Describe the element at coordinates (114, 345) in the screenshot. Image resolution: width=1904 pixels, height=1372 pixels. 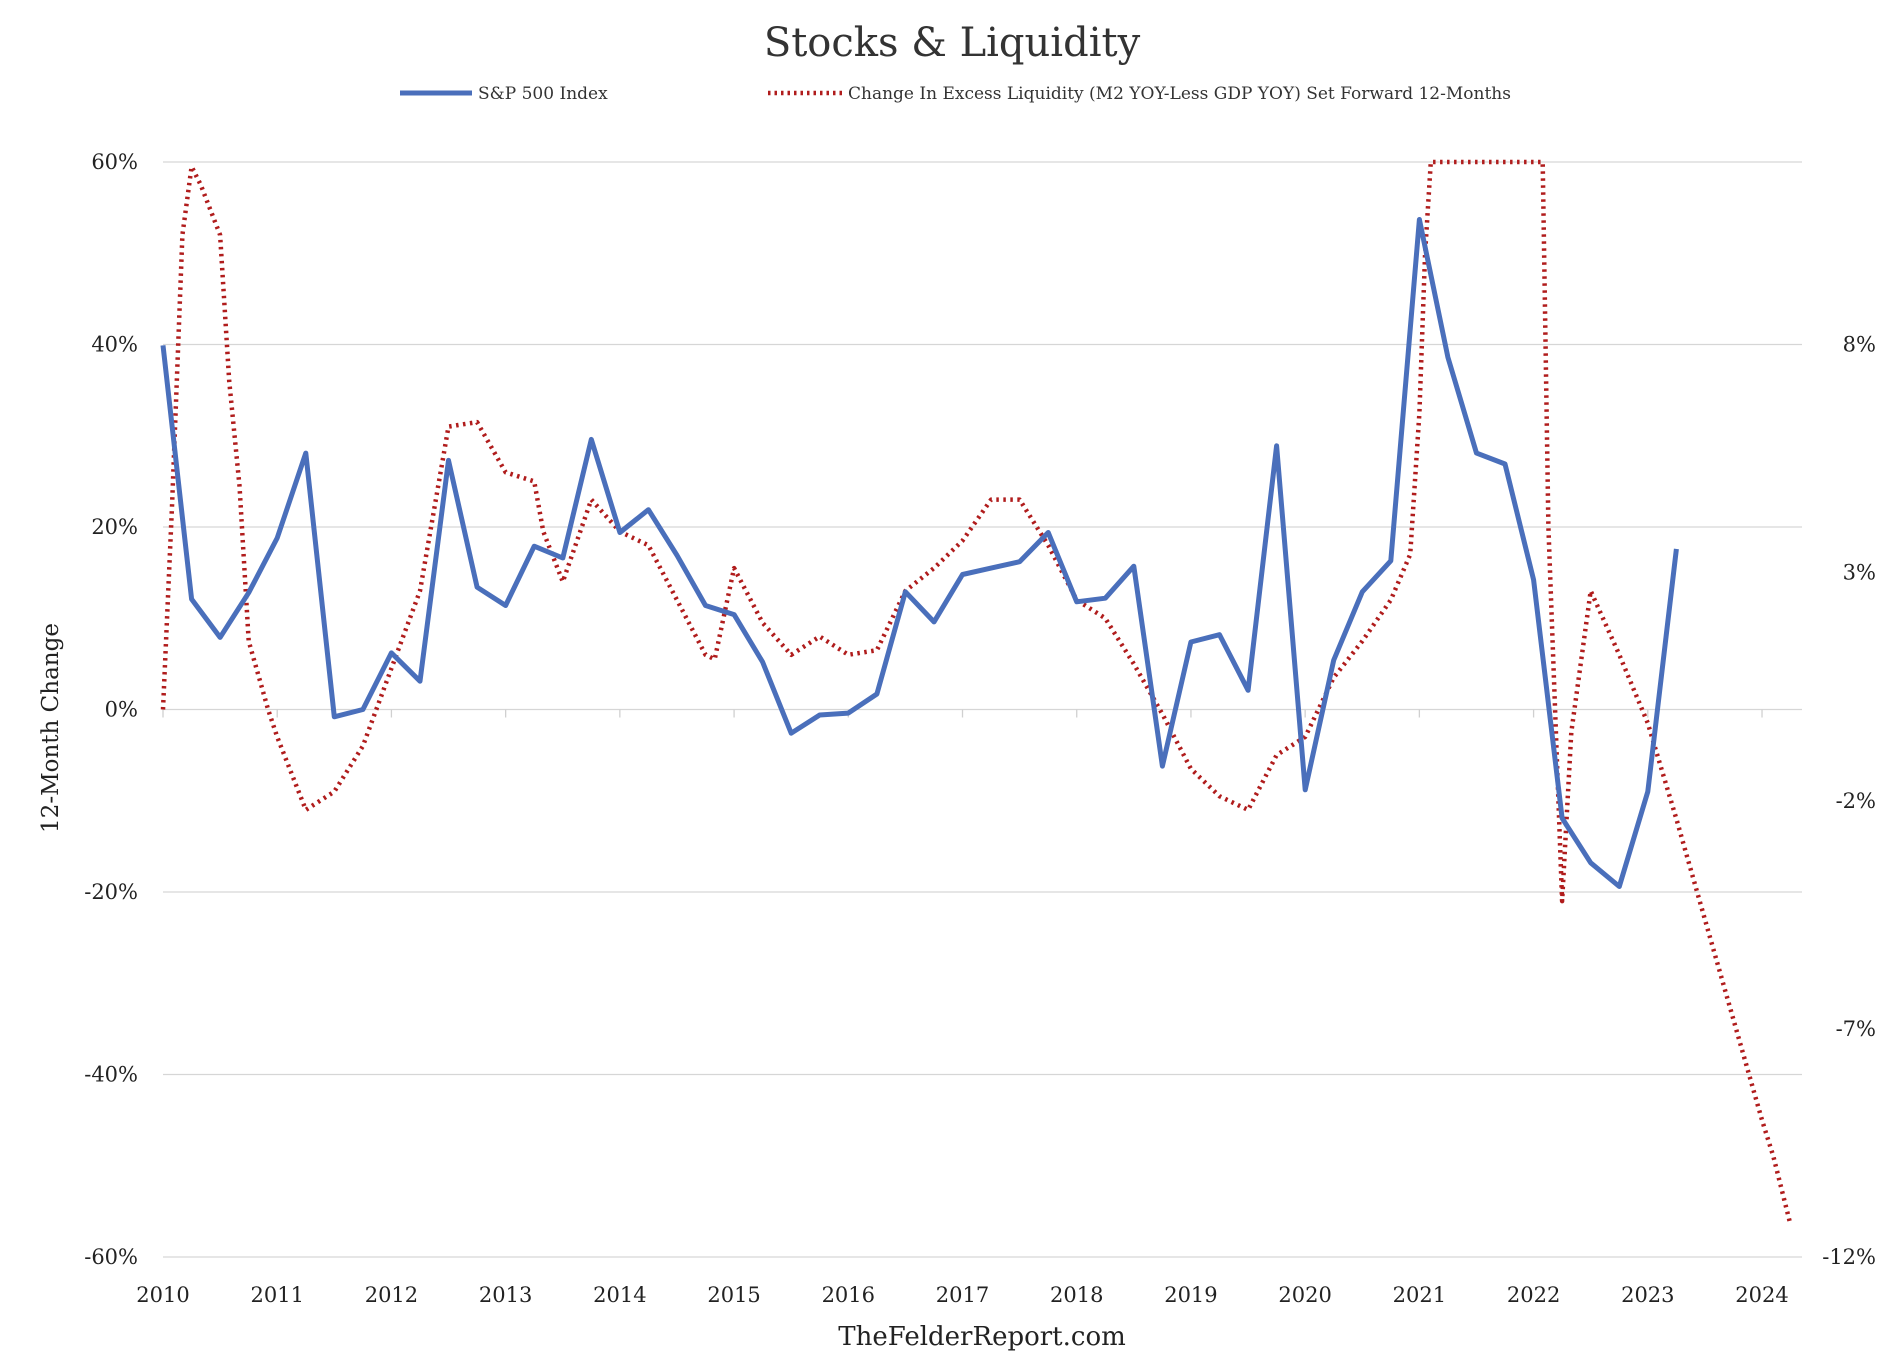
I see `left-tick-label: 40%` at that location.